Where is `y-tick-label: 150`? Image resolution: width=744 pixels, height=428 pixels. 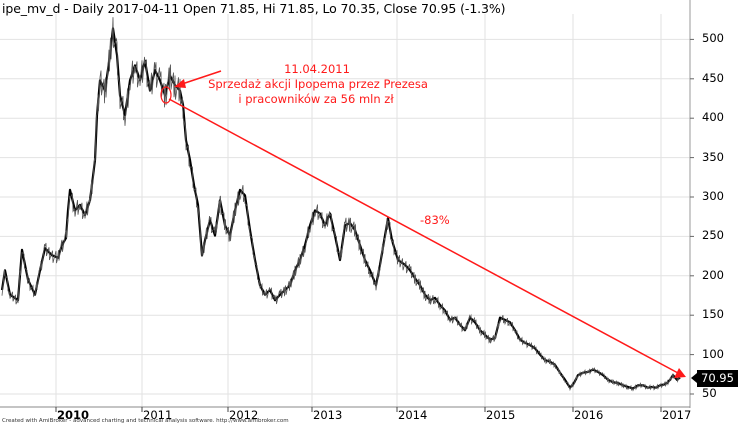 y-tick-label: 150 is located at coordinates (713, 314).